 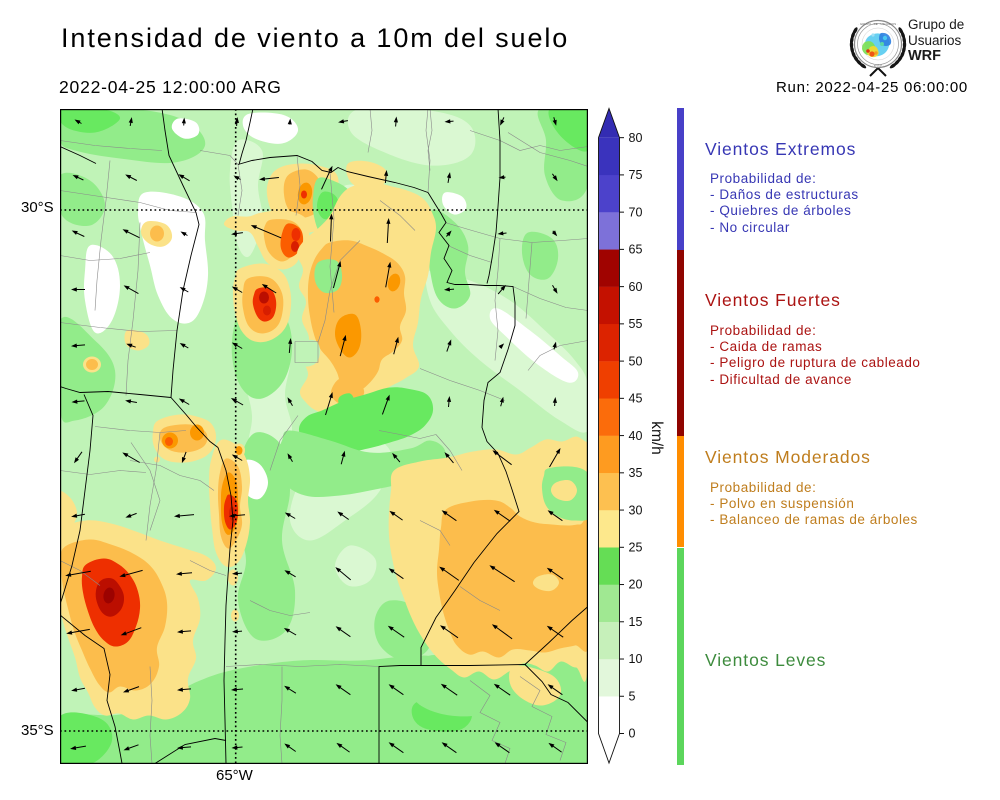 I want to click on svg-text: · GRUPO · DE · USUARIOS ·, so click(x=878, y=24).